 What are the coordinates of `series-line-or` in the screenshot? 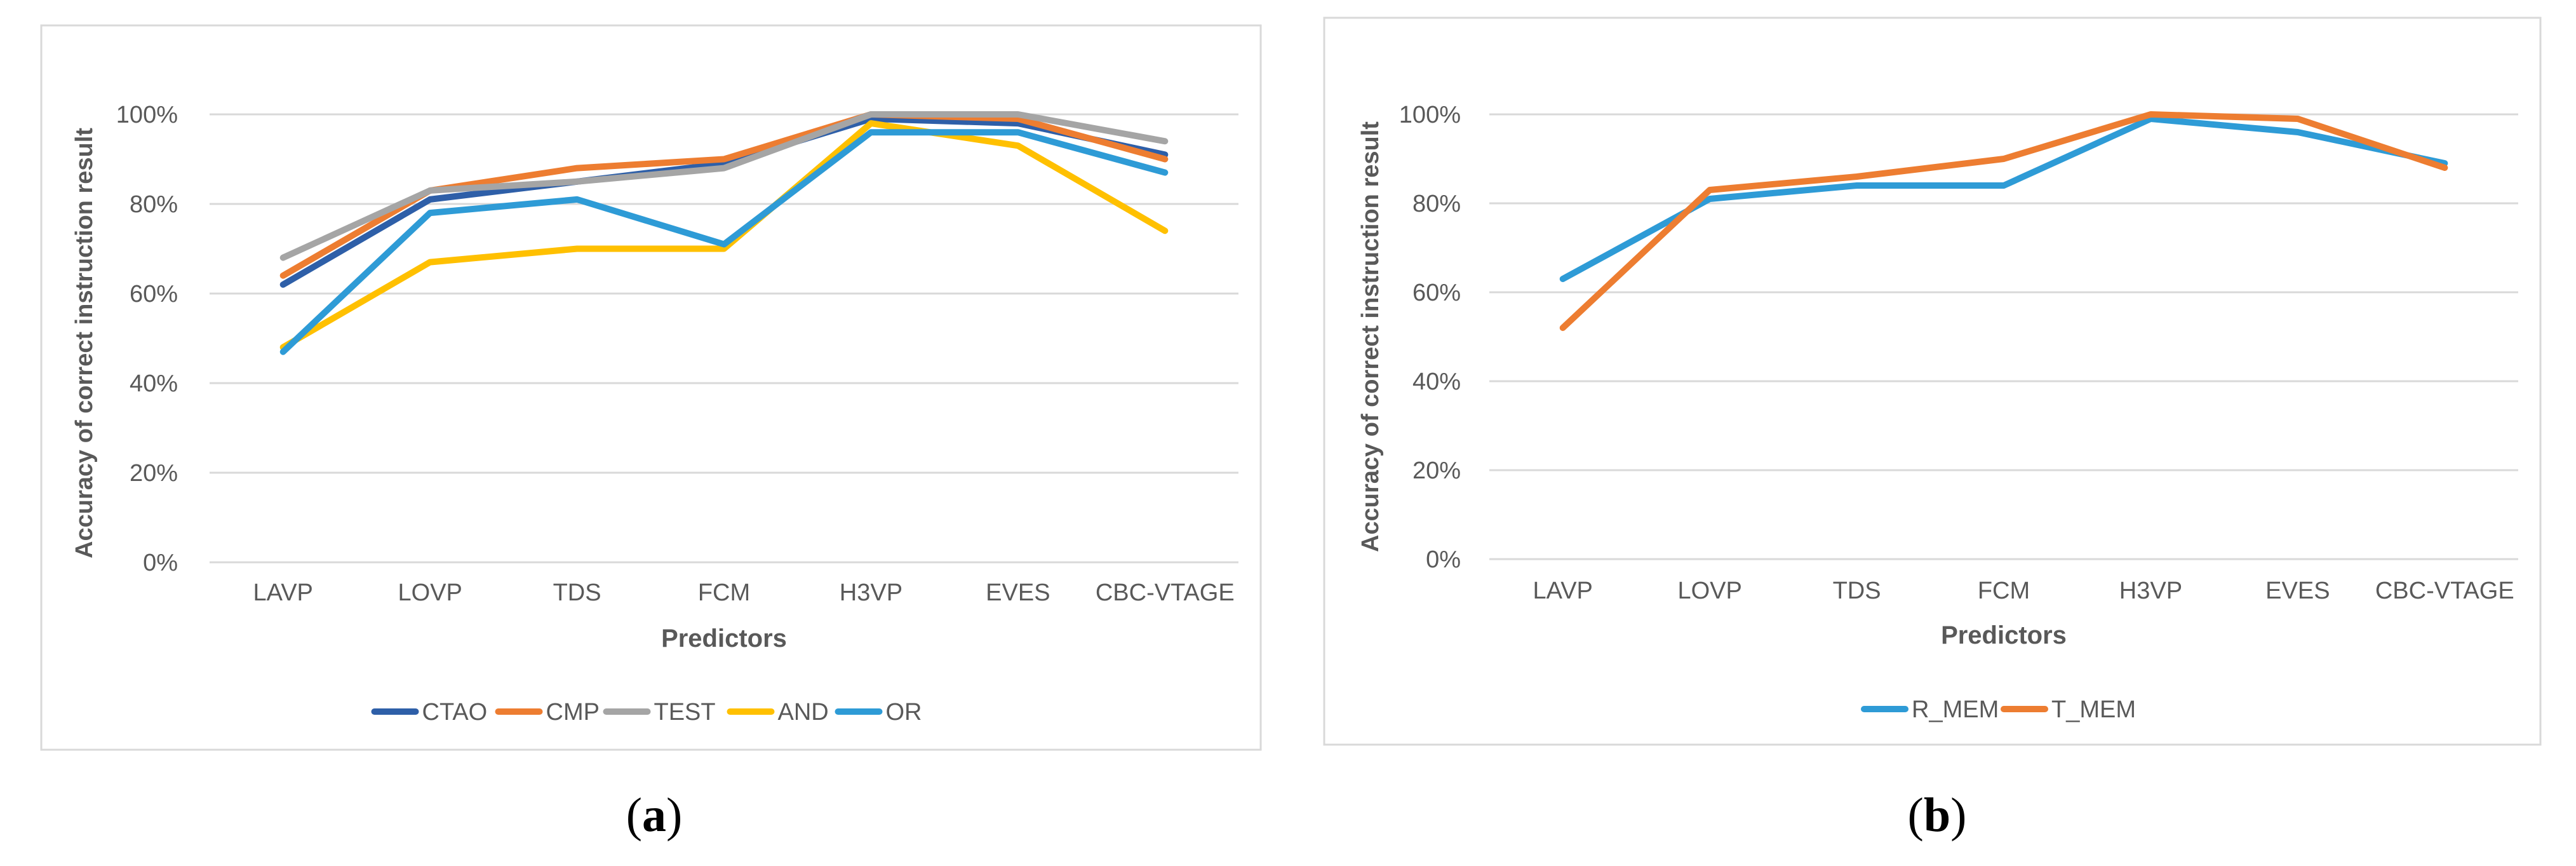 It's located at (724, 242).